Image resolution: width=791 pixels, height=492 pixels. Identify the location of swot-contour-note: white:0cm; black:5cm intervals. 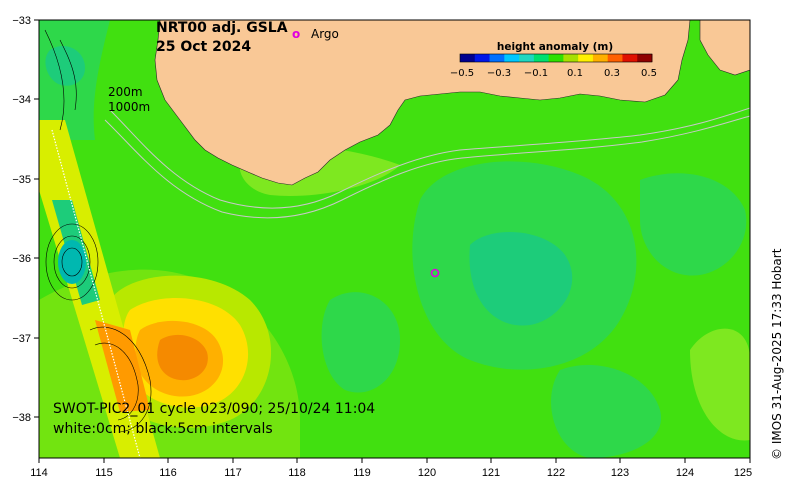
(163, 429).